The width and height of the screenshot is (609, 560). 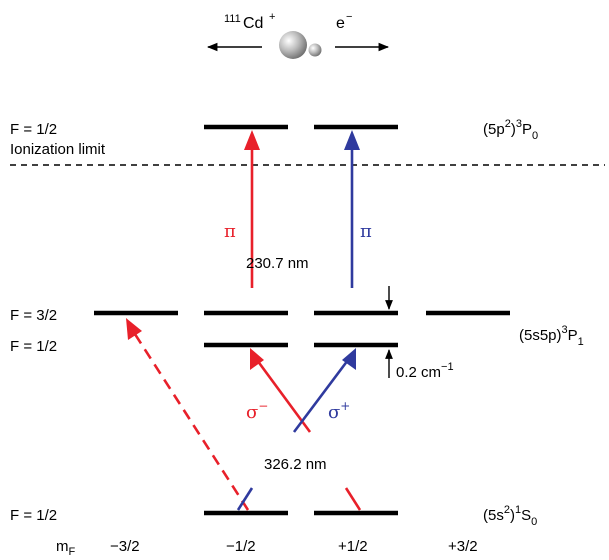 I want to click on mf-value-plus-3half: +3/2, so click(x=463, y=546).